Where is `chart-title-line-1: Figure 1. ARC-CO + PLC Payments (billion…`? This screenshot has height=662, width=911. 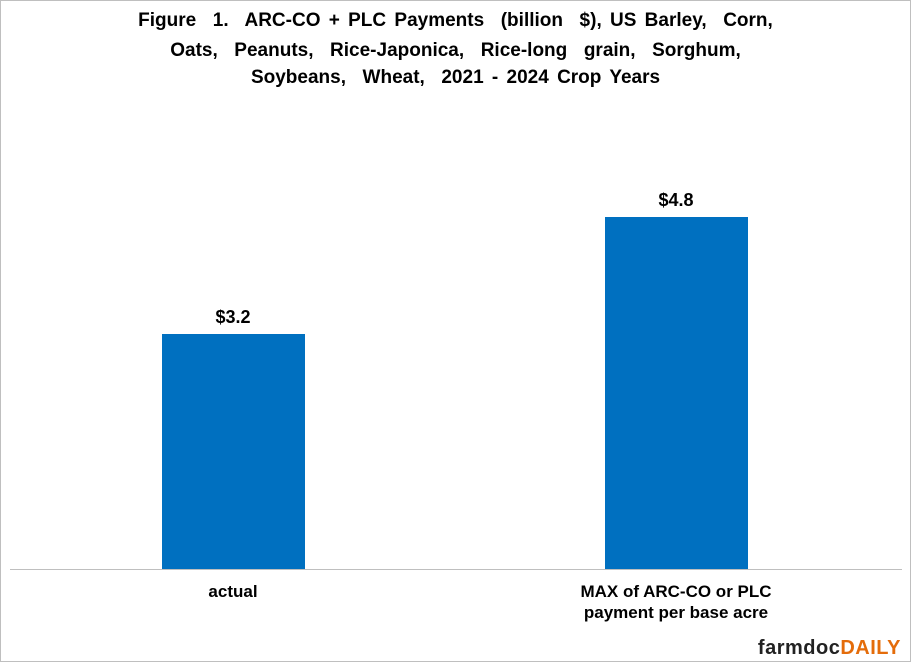 chart-title-line-1: Figure 1. ARC-CO + PLC Payments (billion… is located at coordinates (455, 20).